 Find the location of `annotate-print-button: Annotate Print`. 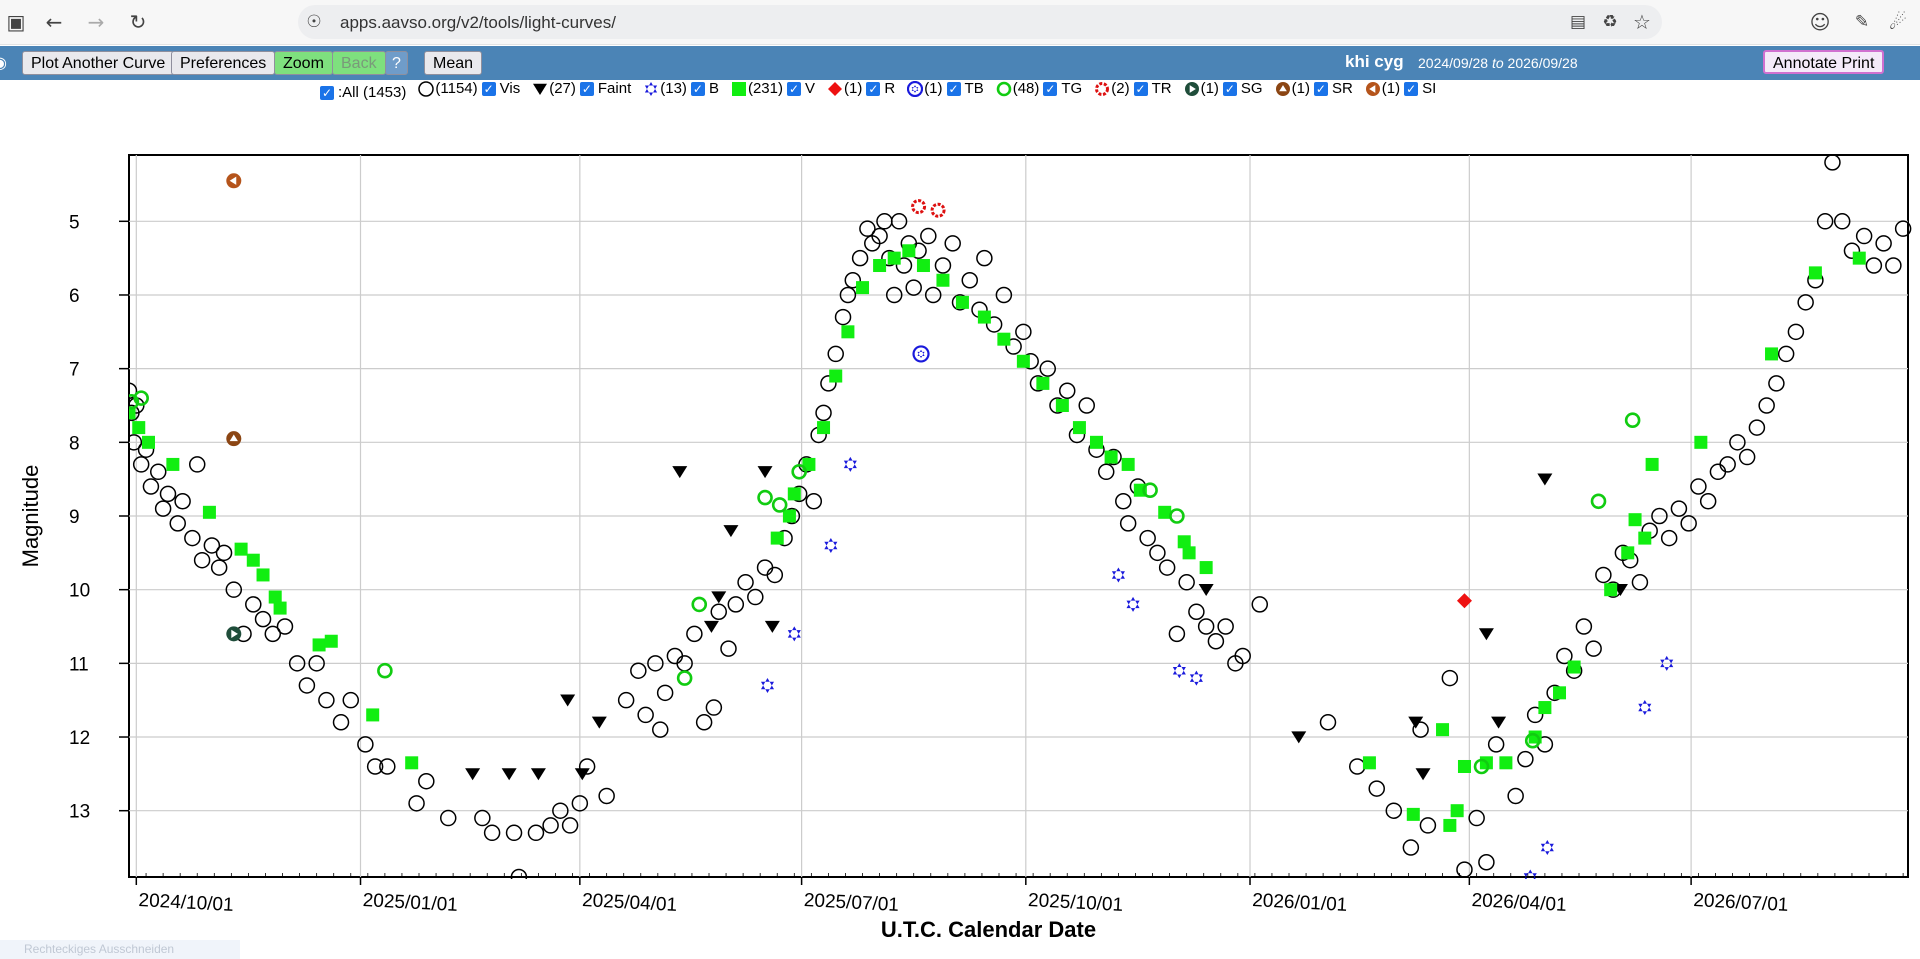

annotate-print-button: Annotate Print is located at coordinates (1824, 62).